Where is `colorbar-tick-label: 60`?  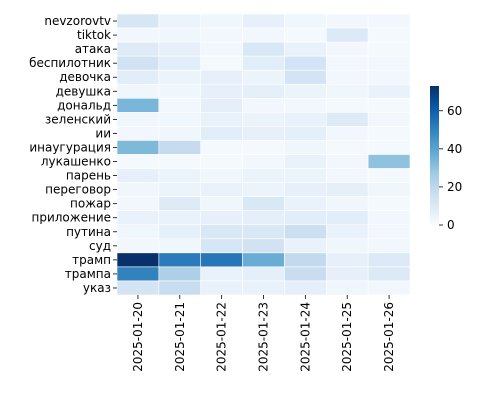
colorbar-tick-label: 60 is located at coordinates (454, 111).